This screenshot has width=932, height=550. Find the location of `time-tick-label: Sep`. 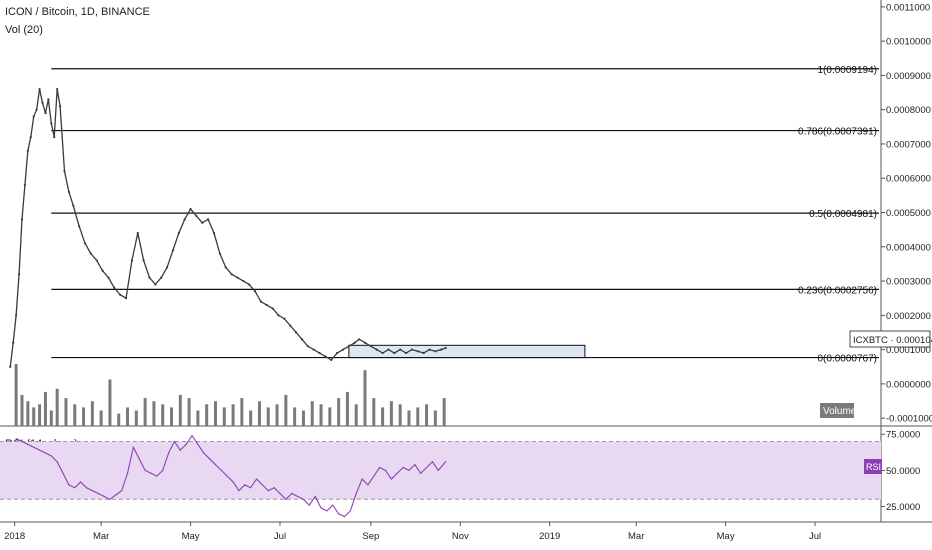

time-tick-label: Sep is located at coordinates (370, 536).